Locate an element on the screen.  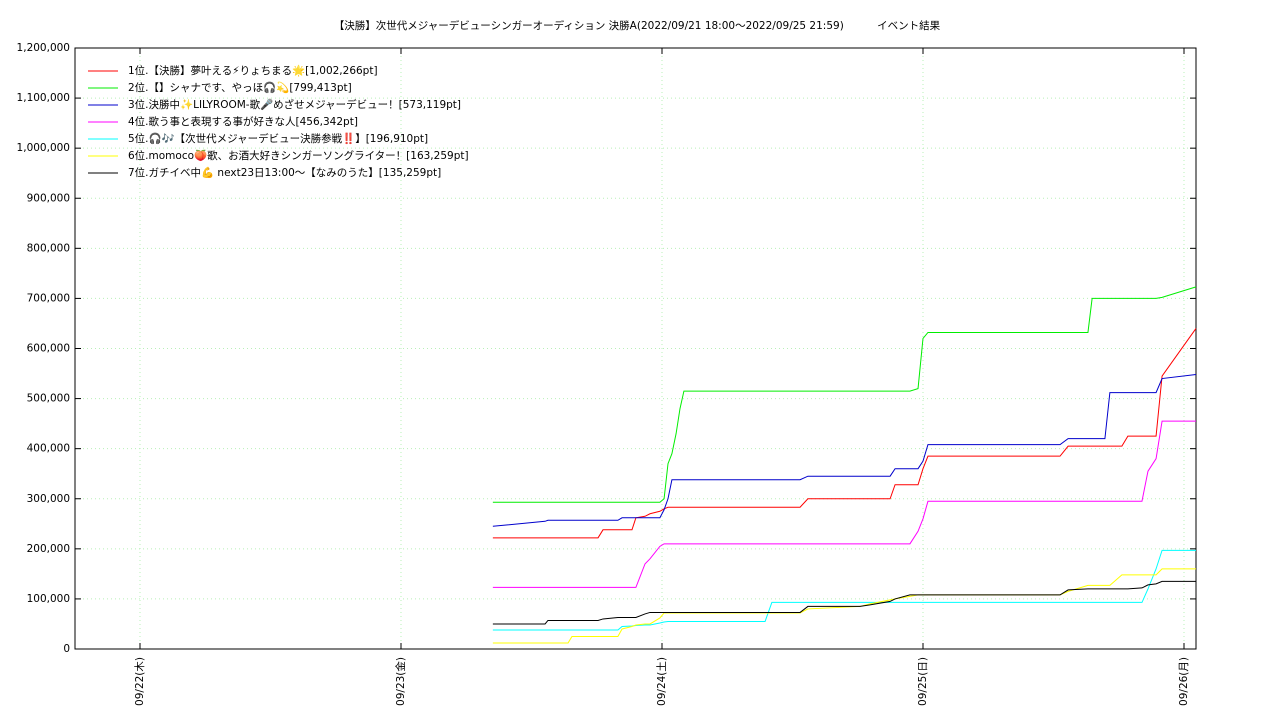
legend-label: 4位.歌う事と表現する事が好きな人[456,342pt] is located at coordinates (243, 121).